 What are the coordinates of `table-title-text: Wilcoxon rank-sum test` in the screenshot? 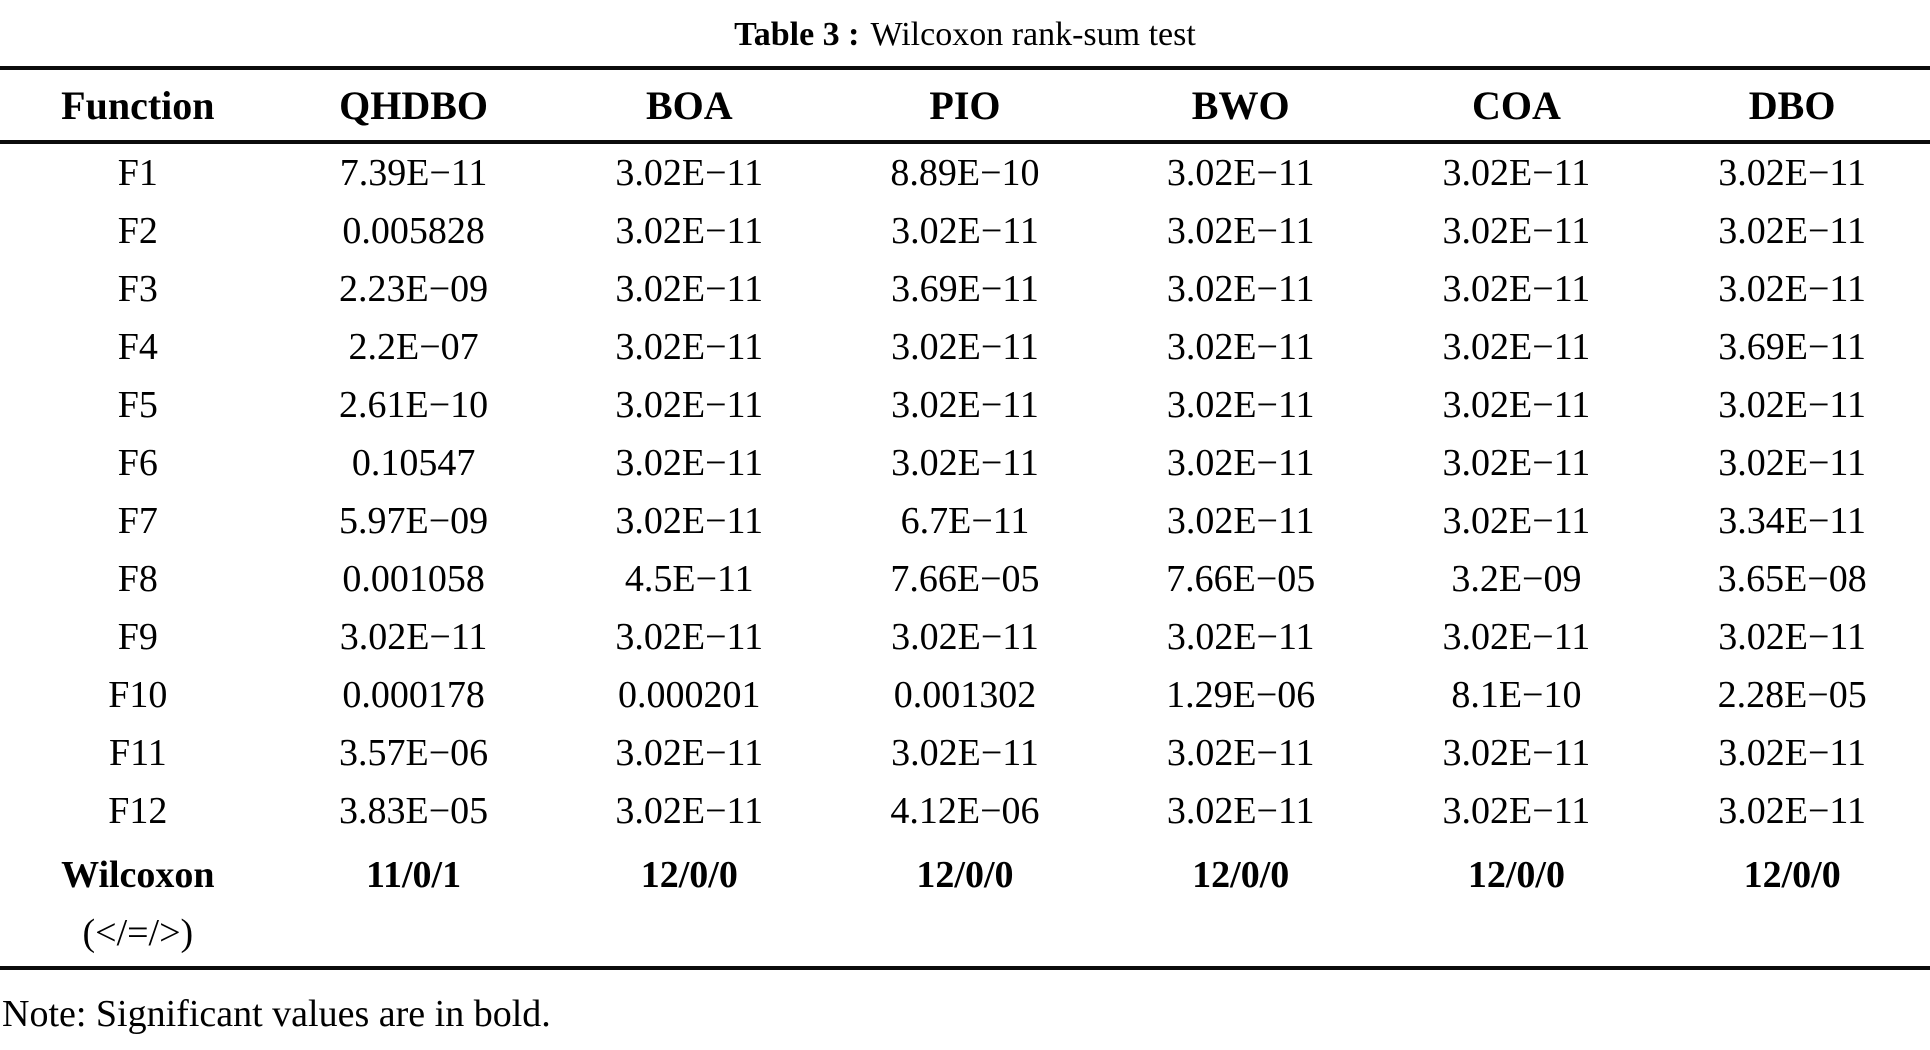 It's located at (1033, 34).